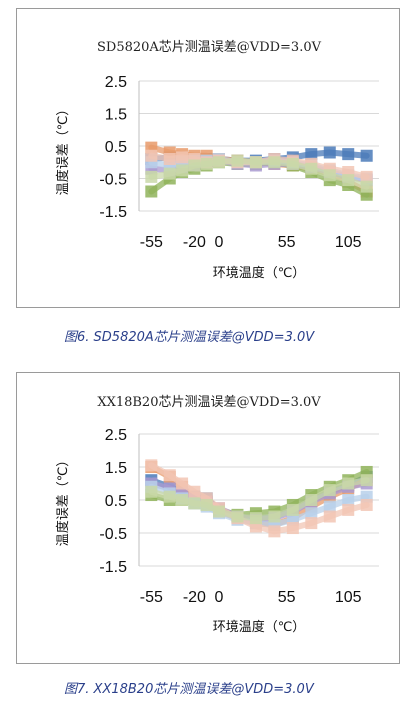 The image size is (416, 704). What do you see at coordinates (189, 689) in the screenshot?
I see `figure-caption-7: 图7. XX18B20芯片测温误差@VDD=3.0V` at bounding box center [189, 689].